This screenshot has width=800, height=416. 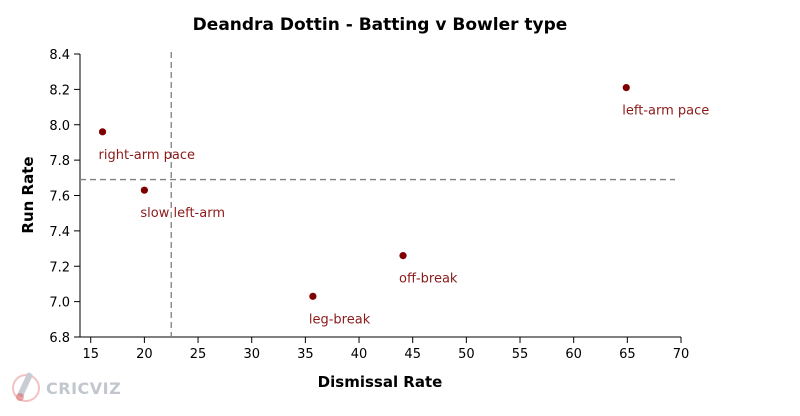 What do you see at coordinates (466, 354) in the screenshot?
I see `x-tick-label: 50` at bounding box center [466, 354].